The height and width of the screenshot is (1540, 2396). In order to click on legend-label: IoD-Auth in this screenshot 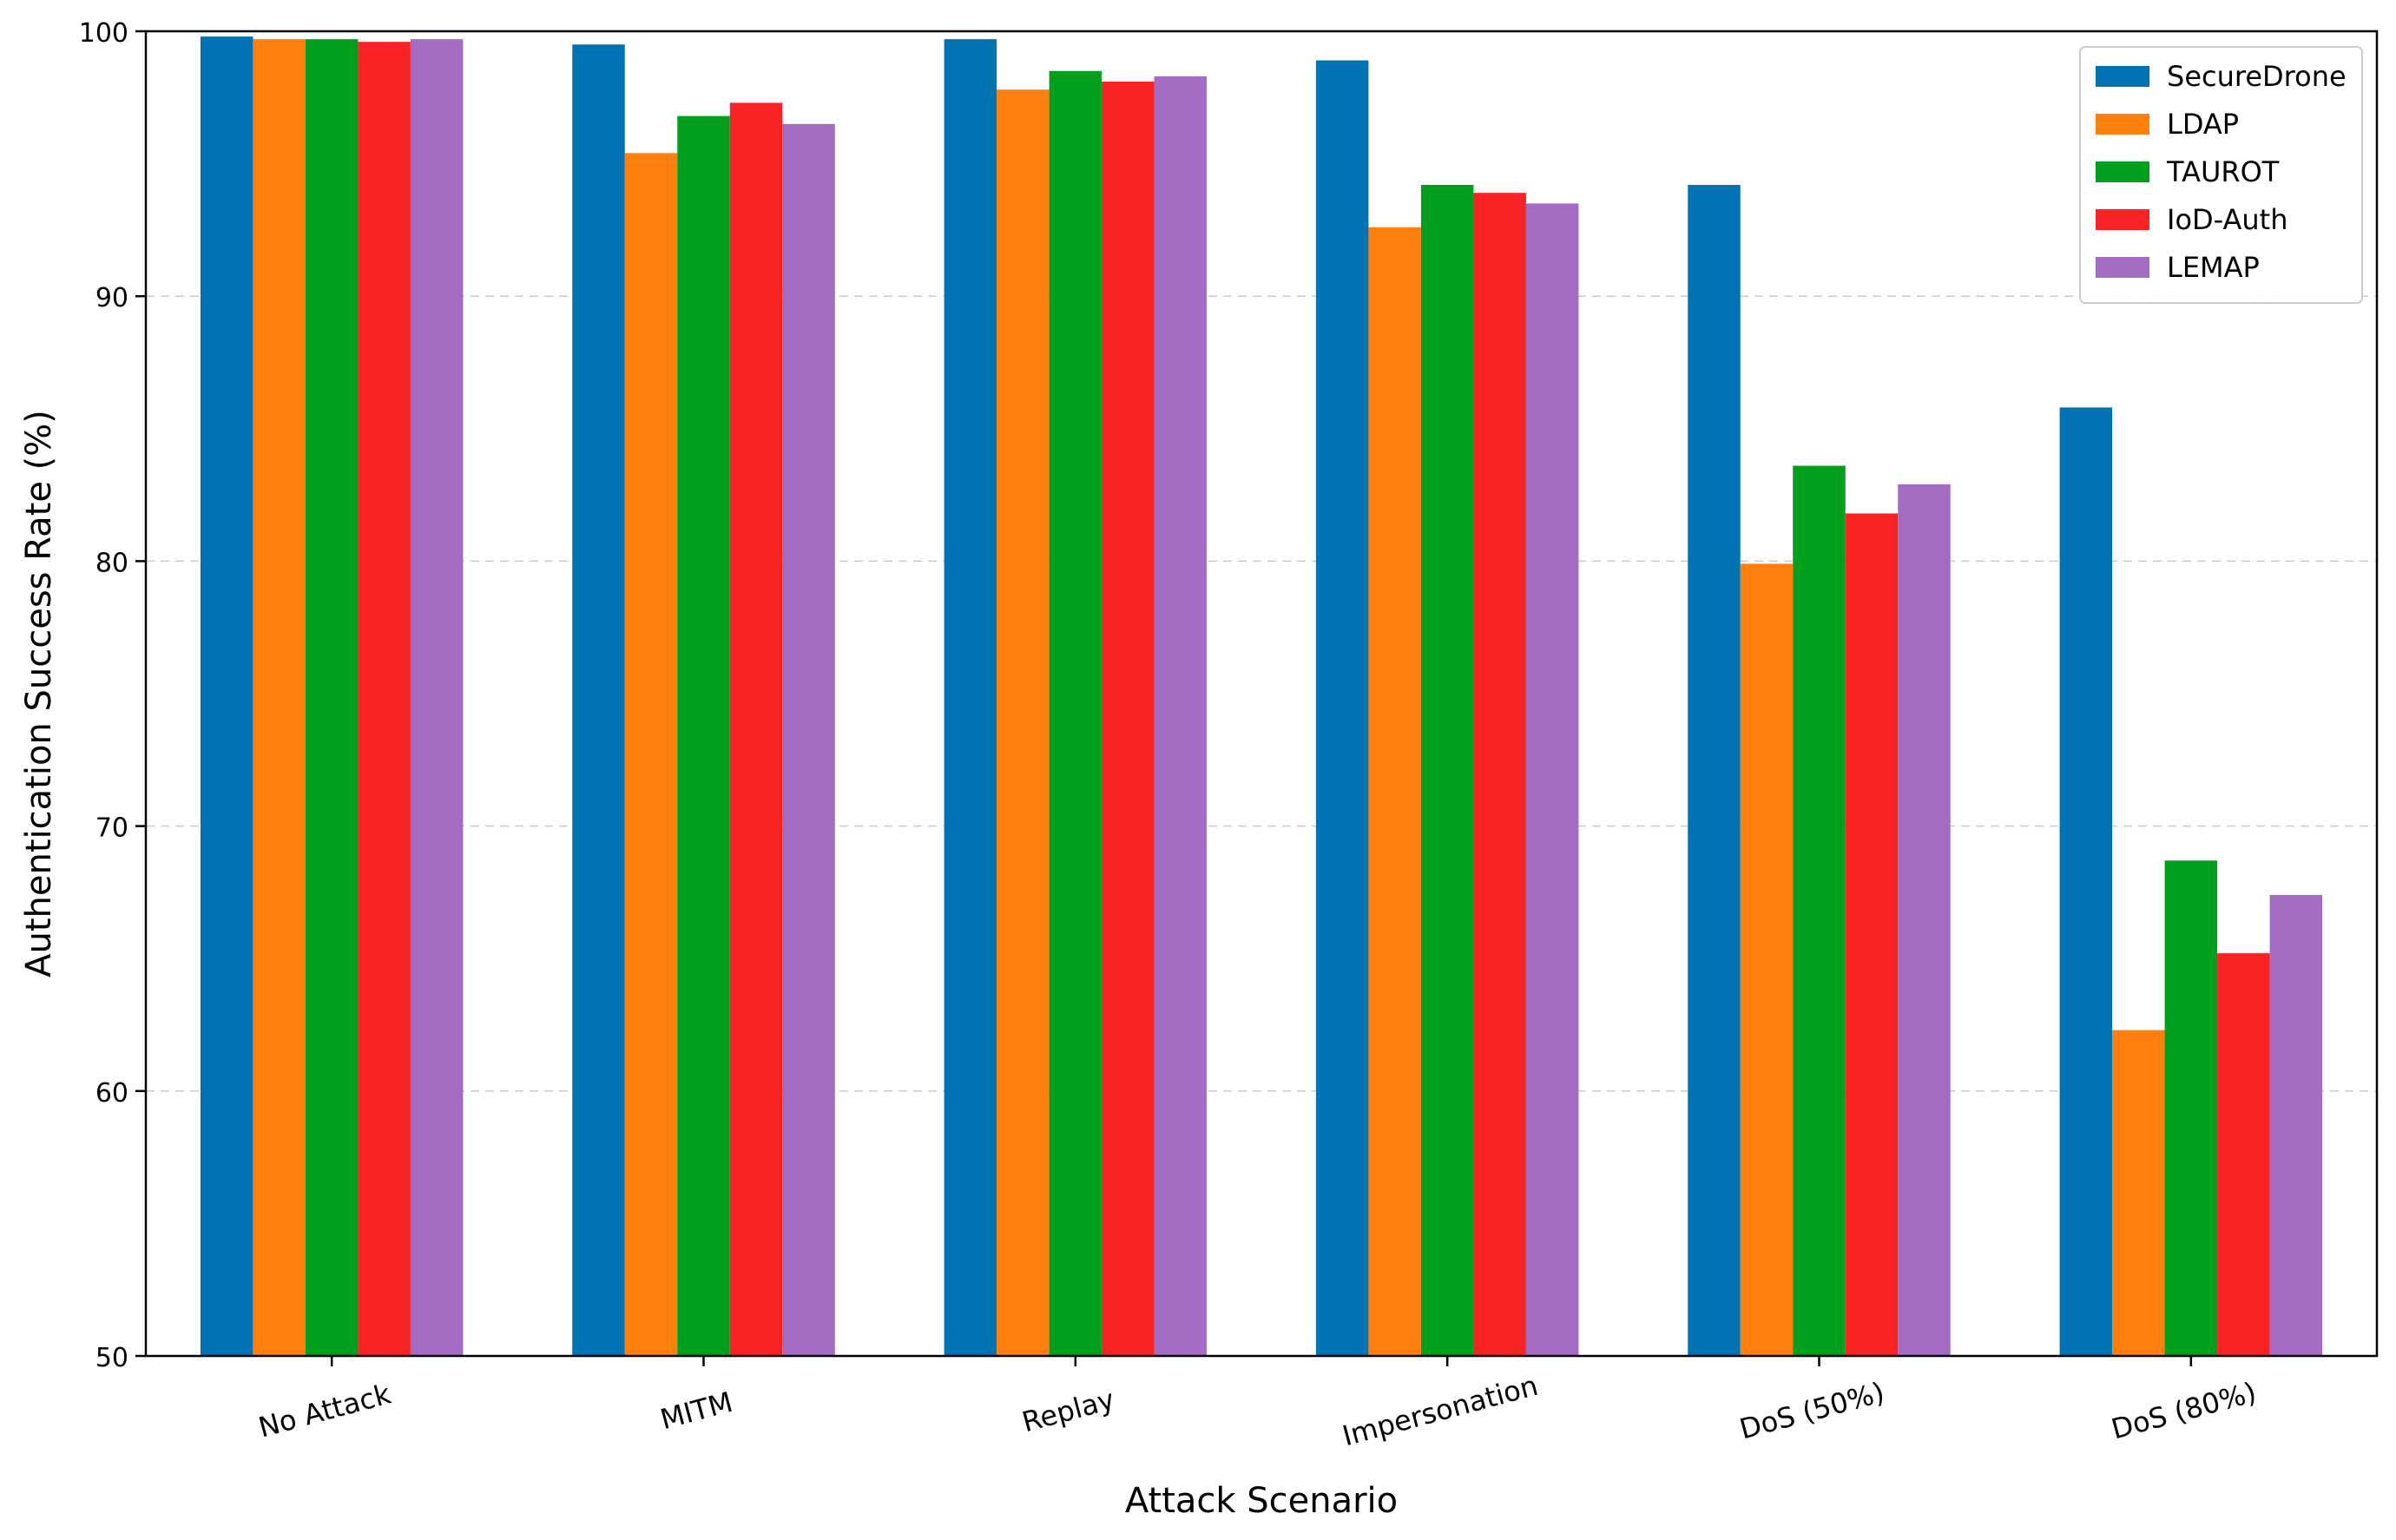, I will do `click(2227, 220)`.